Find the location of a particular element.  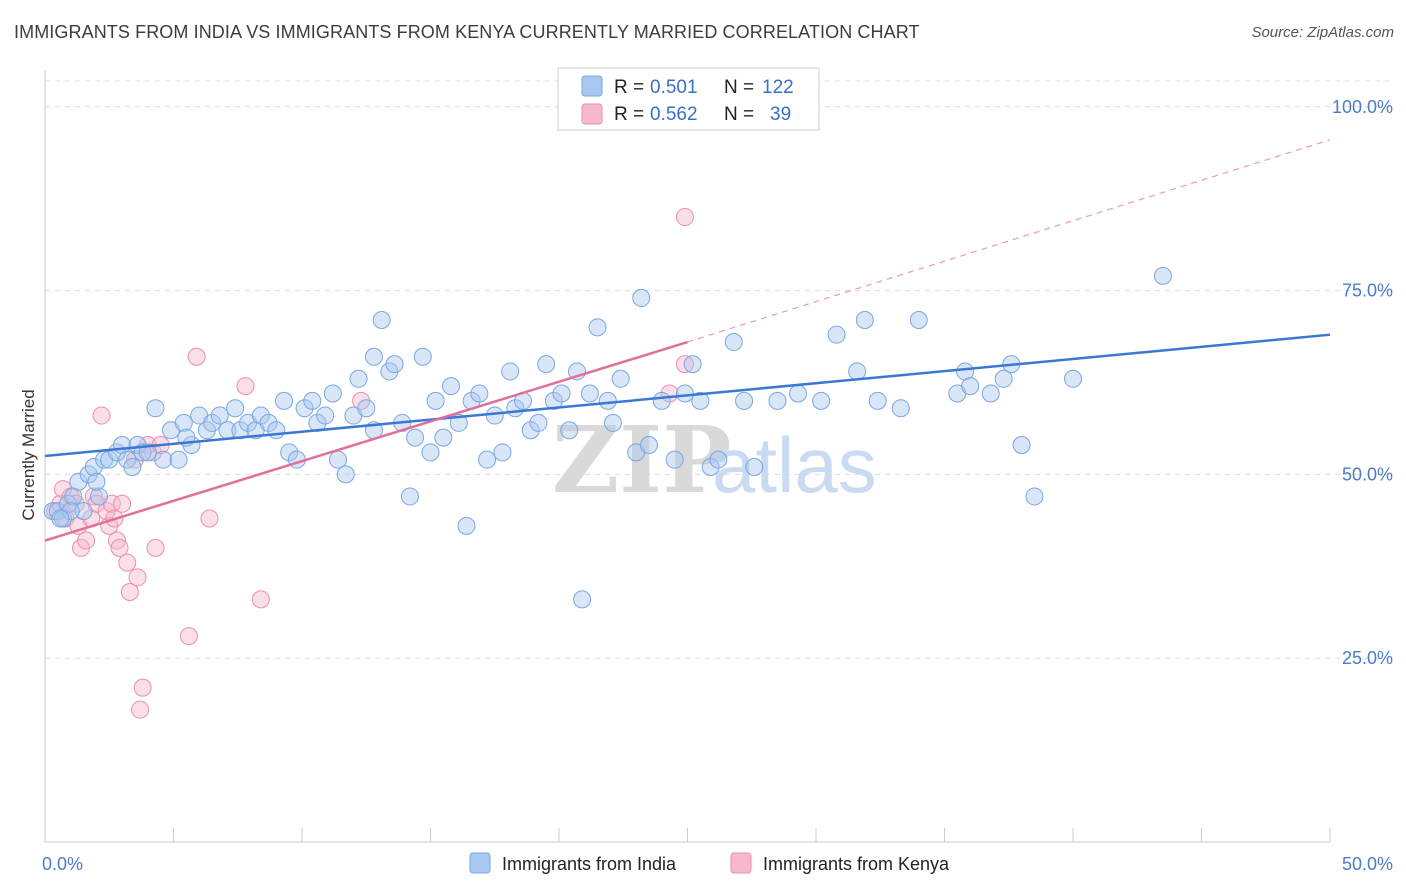

trend-line-india is located at coordinates (687, 395).